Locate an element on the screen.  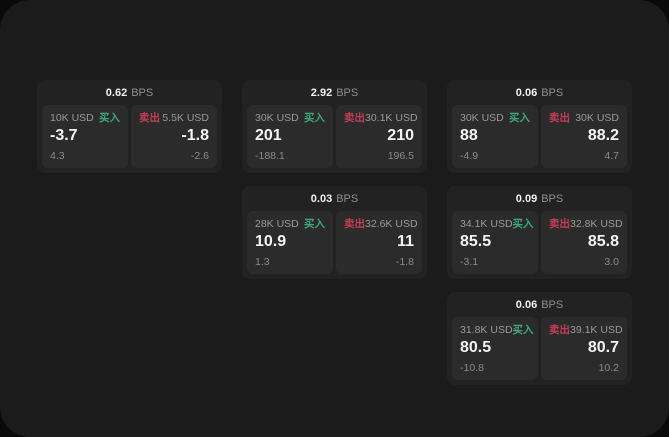
buy-label-row: 10K USD 买入 is located at coordinates (85, 118).